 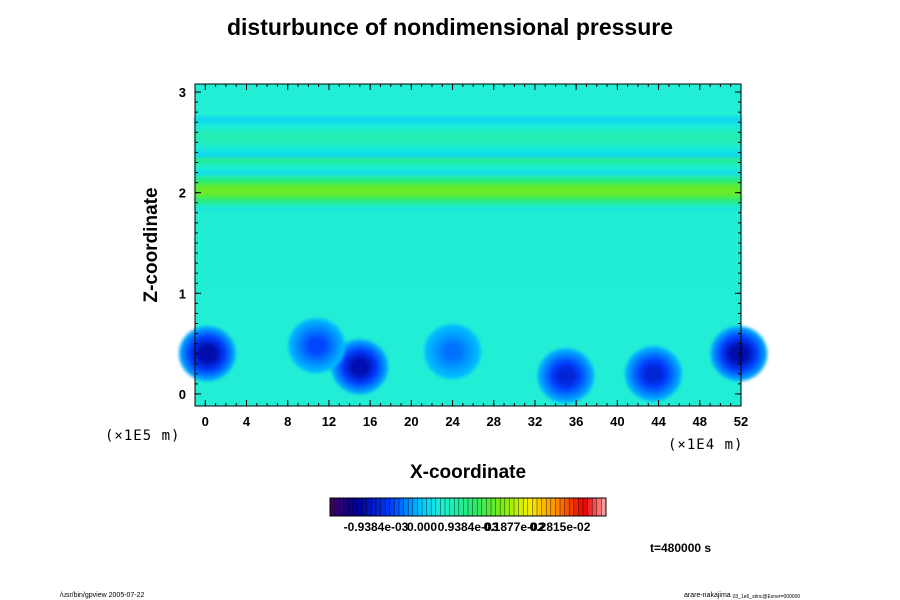 I want to click on x-tick-label: 32, so click(x=535, y=421).